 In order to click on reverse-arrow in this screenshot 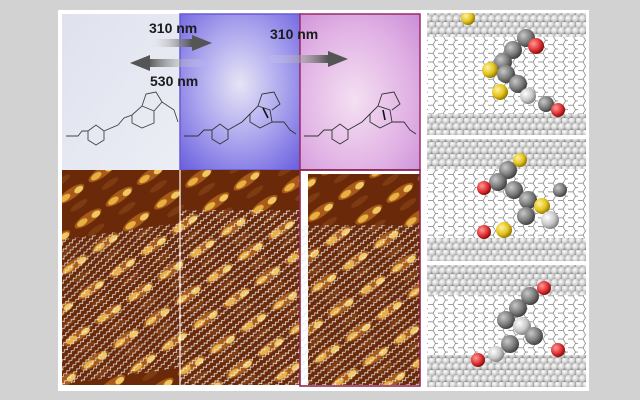, I will do `click(177, 63)`.